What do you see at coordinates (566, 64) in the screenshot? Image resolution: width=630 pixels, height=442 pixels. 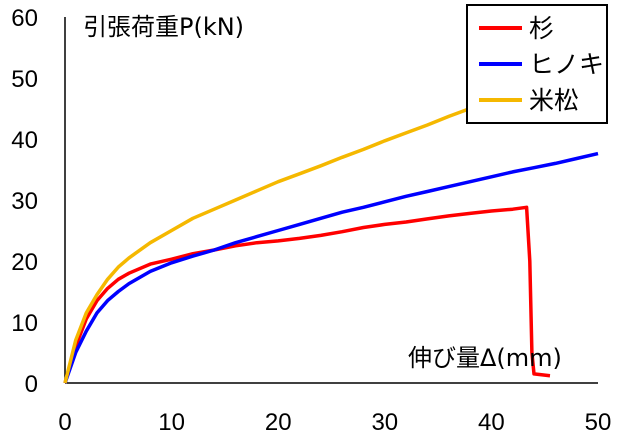 I see `legend-label-hinoki: ヒノキ` at bounding box center [566, 64].